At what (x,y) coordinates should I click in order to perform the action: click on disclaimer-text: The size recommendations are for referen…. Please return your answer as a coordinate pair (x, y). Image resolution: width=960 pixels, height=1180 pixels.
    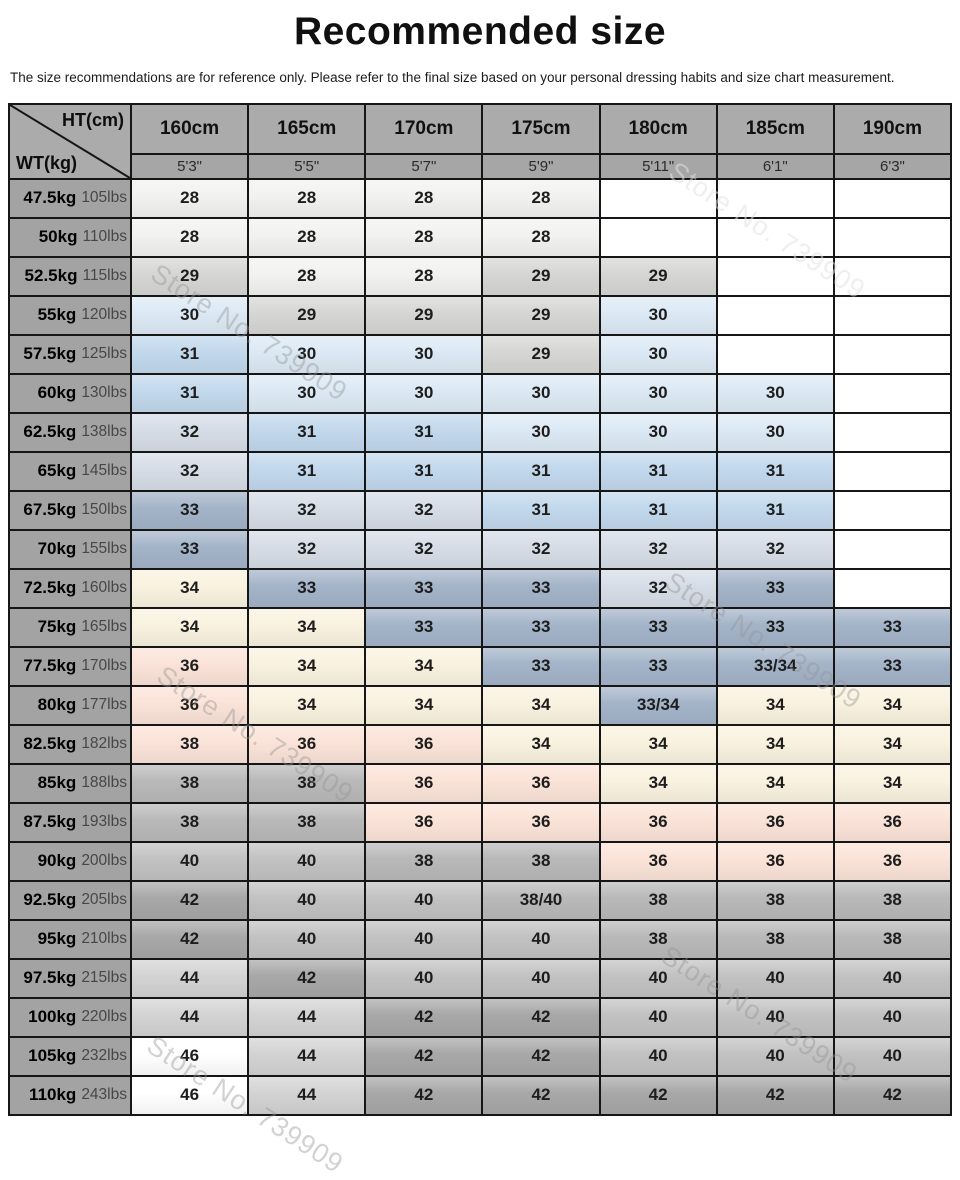
    Looking at the image, I should click on (452, 77).